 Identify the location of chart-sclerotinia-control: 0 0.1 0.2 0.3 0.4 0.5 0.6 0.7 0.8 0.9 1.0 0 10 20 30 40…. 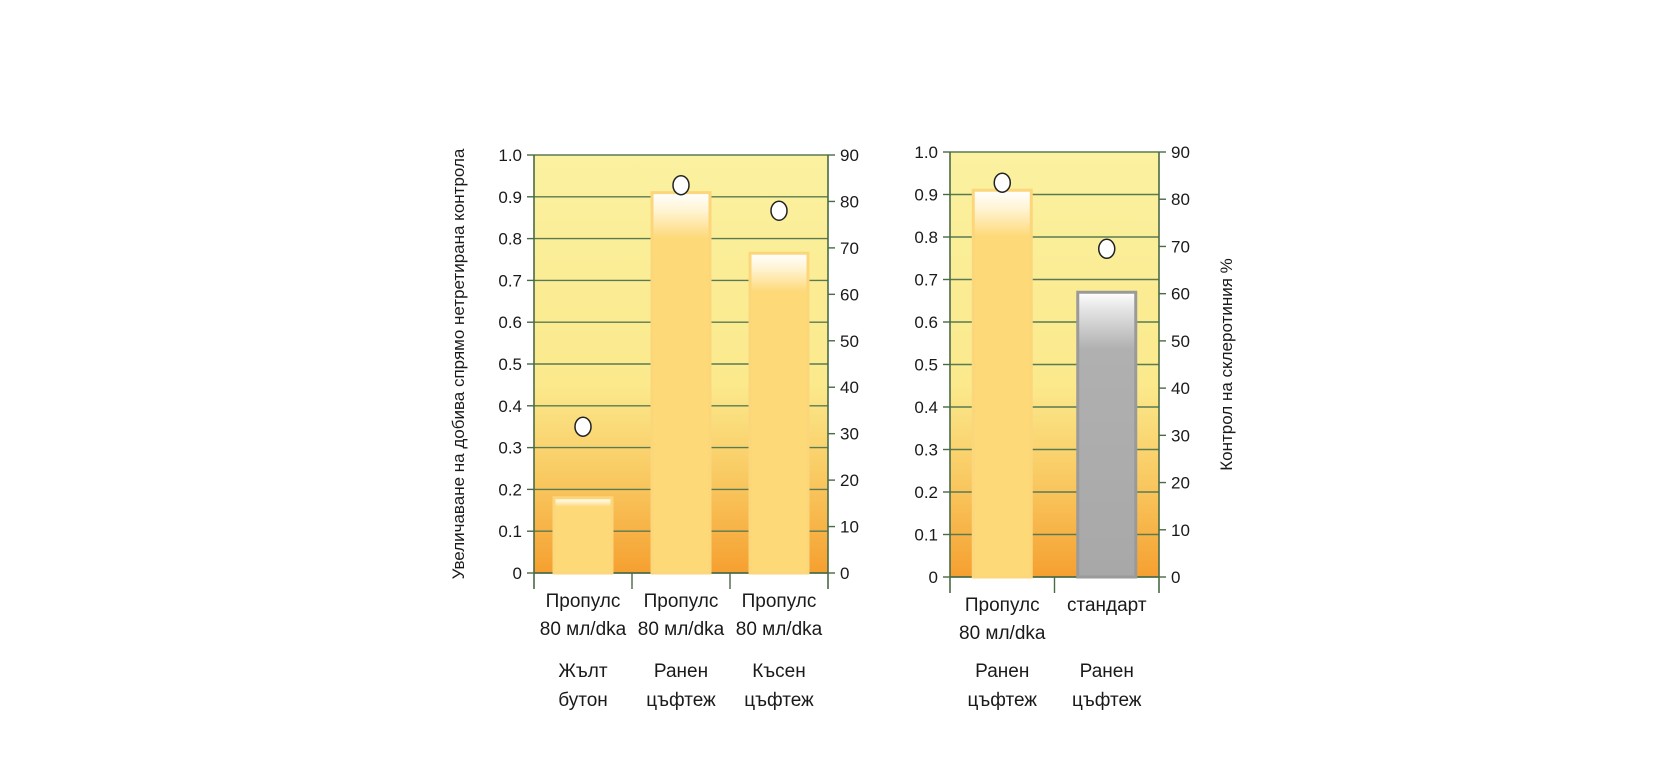
(1075, 427).